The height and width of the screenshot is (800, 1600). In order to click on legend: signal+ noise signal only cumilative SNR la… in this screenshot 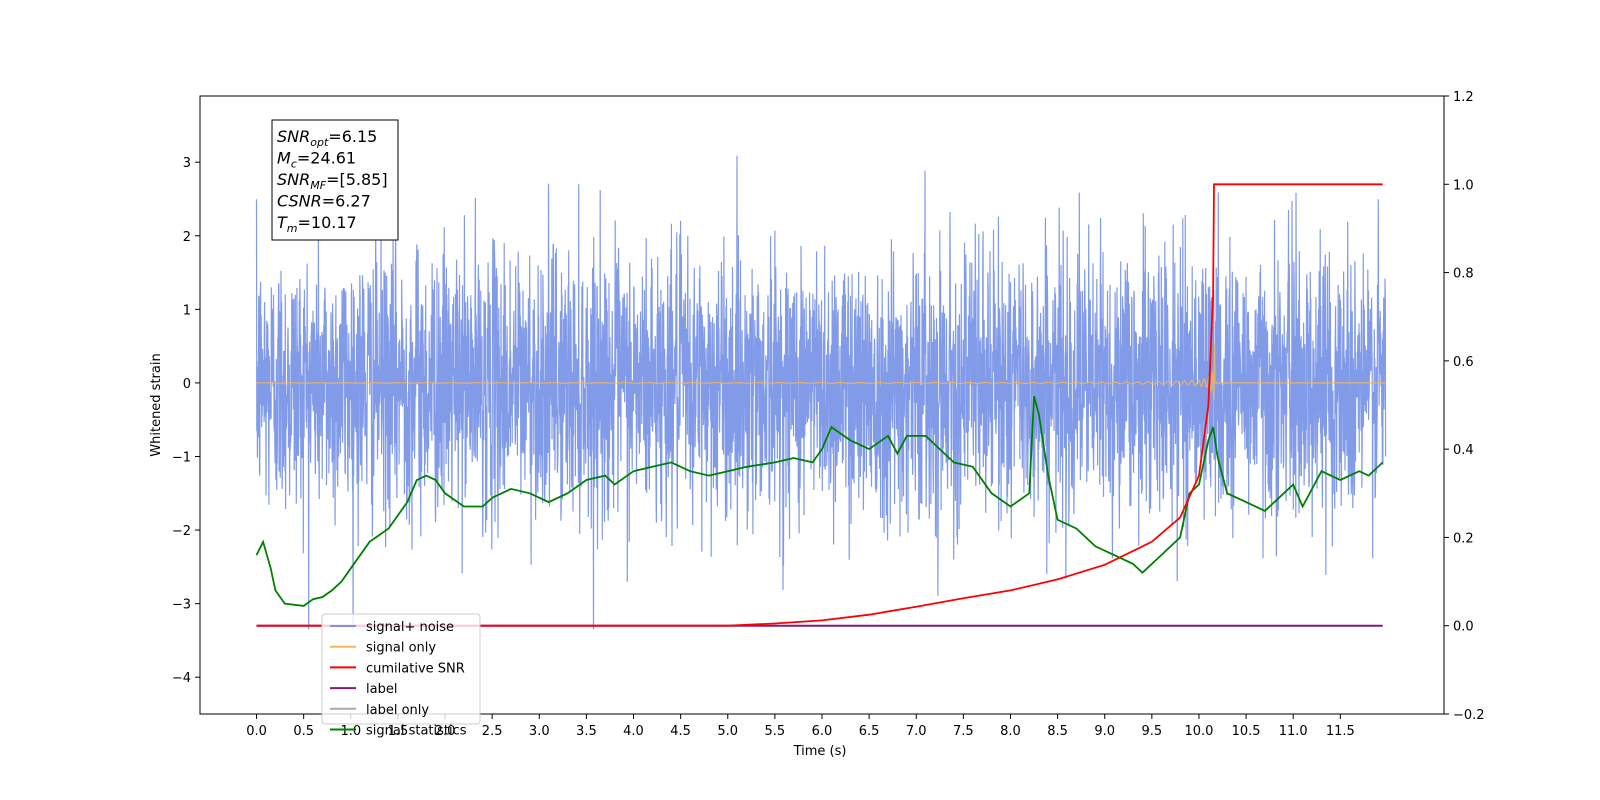, I will do `click(401, 676)`.